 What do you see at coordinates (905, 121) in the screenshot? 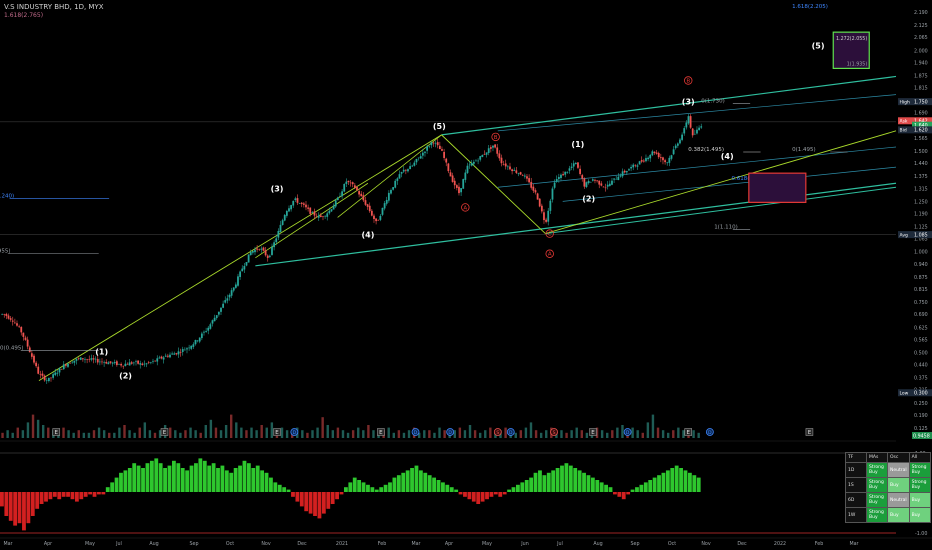
I see `price-tag-label-bg` at bounding box center [905, 121].